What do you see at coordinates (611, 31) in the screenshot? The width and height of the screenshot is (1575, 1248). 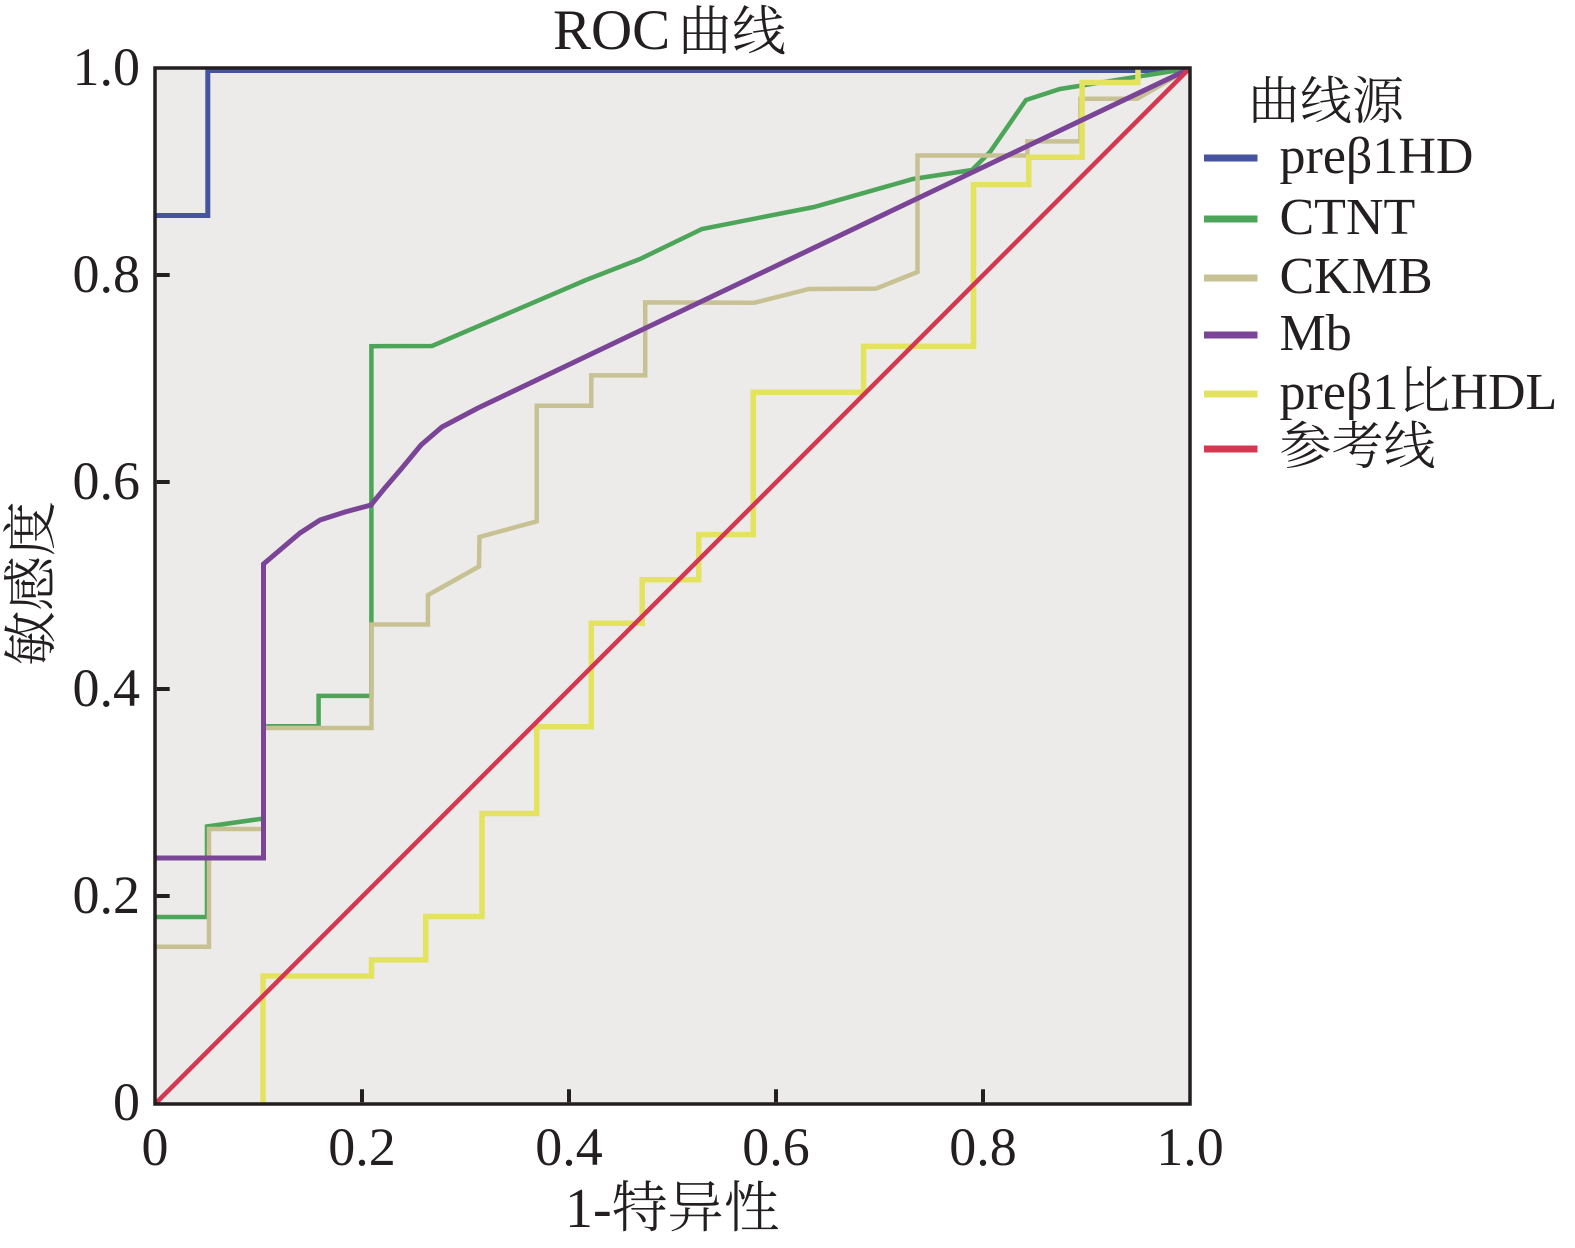 I see `svg-text: ROC` at bounding box center [611, 31].